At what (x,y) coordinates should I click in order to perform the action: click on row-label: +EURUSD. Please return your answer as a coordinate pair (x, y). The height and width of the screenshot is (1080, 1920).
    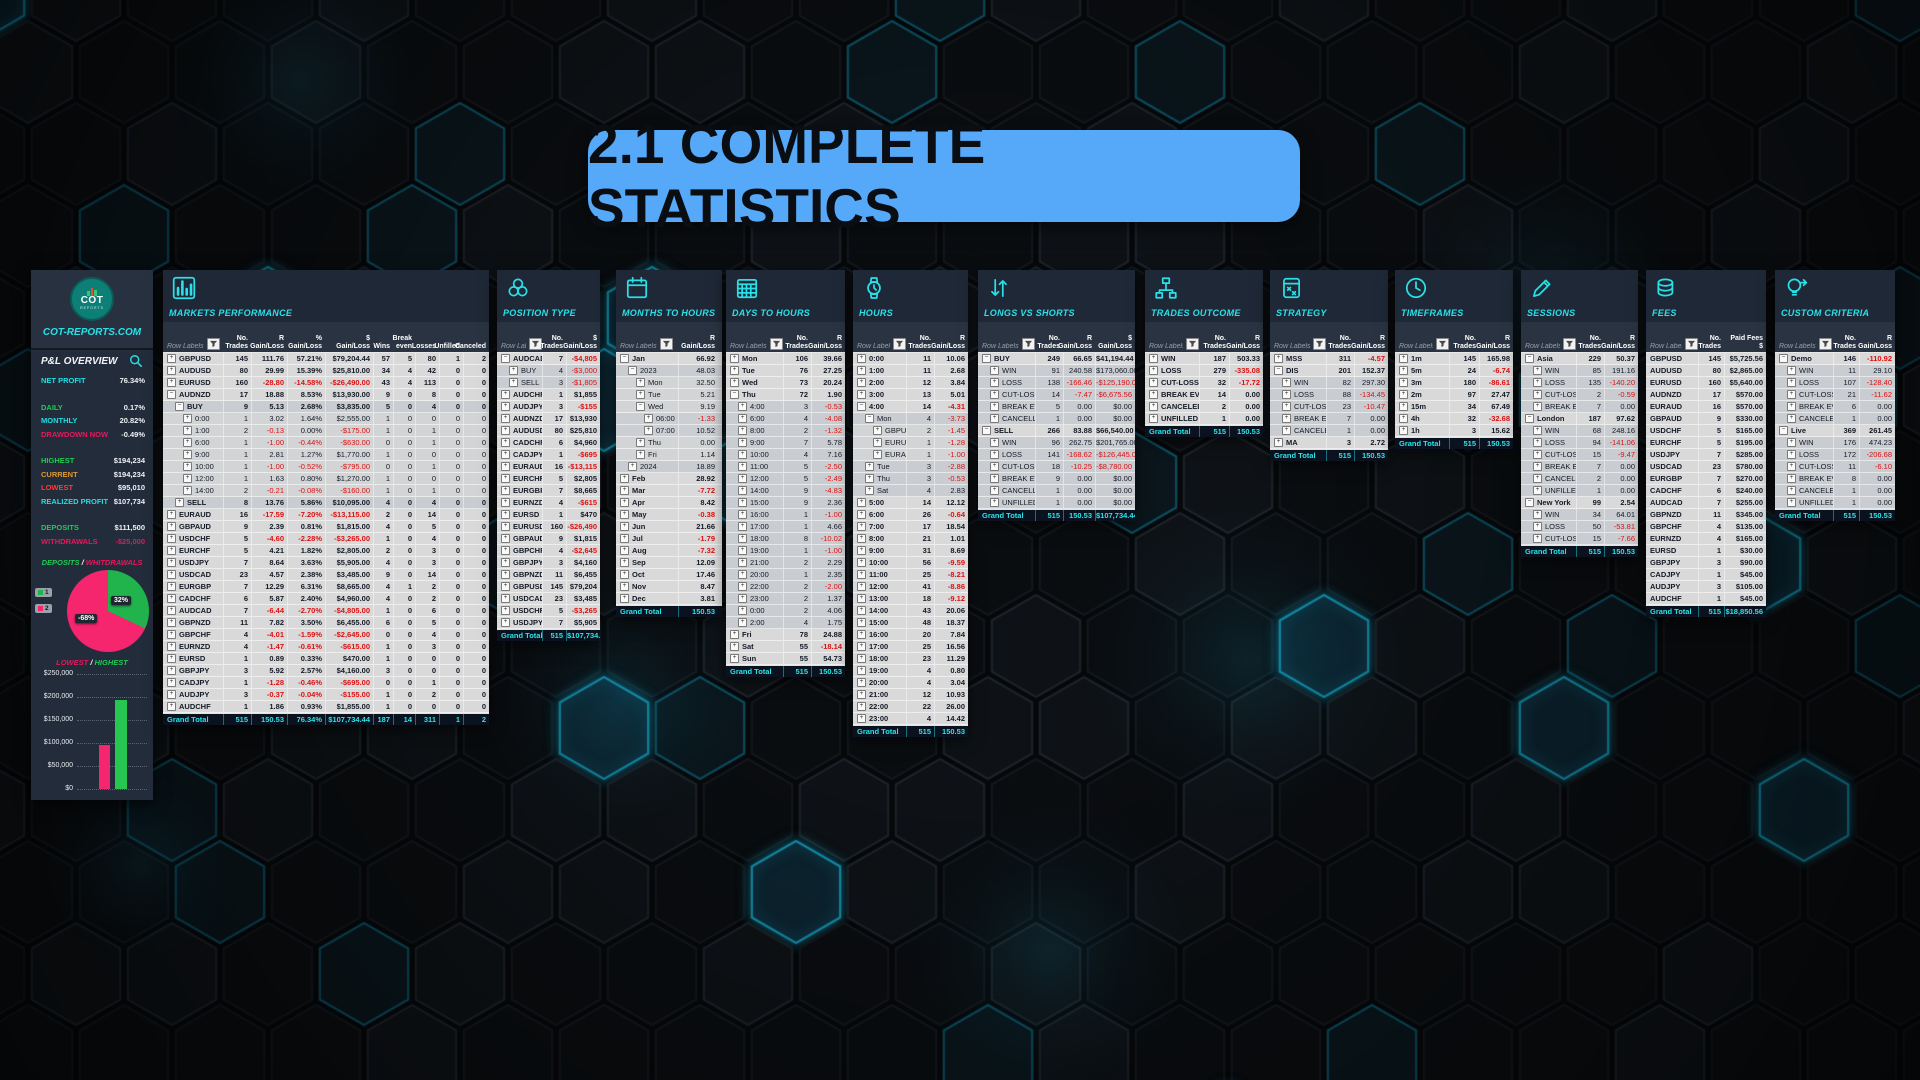
    Looking at the image, I should click on (519, 526).